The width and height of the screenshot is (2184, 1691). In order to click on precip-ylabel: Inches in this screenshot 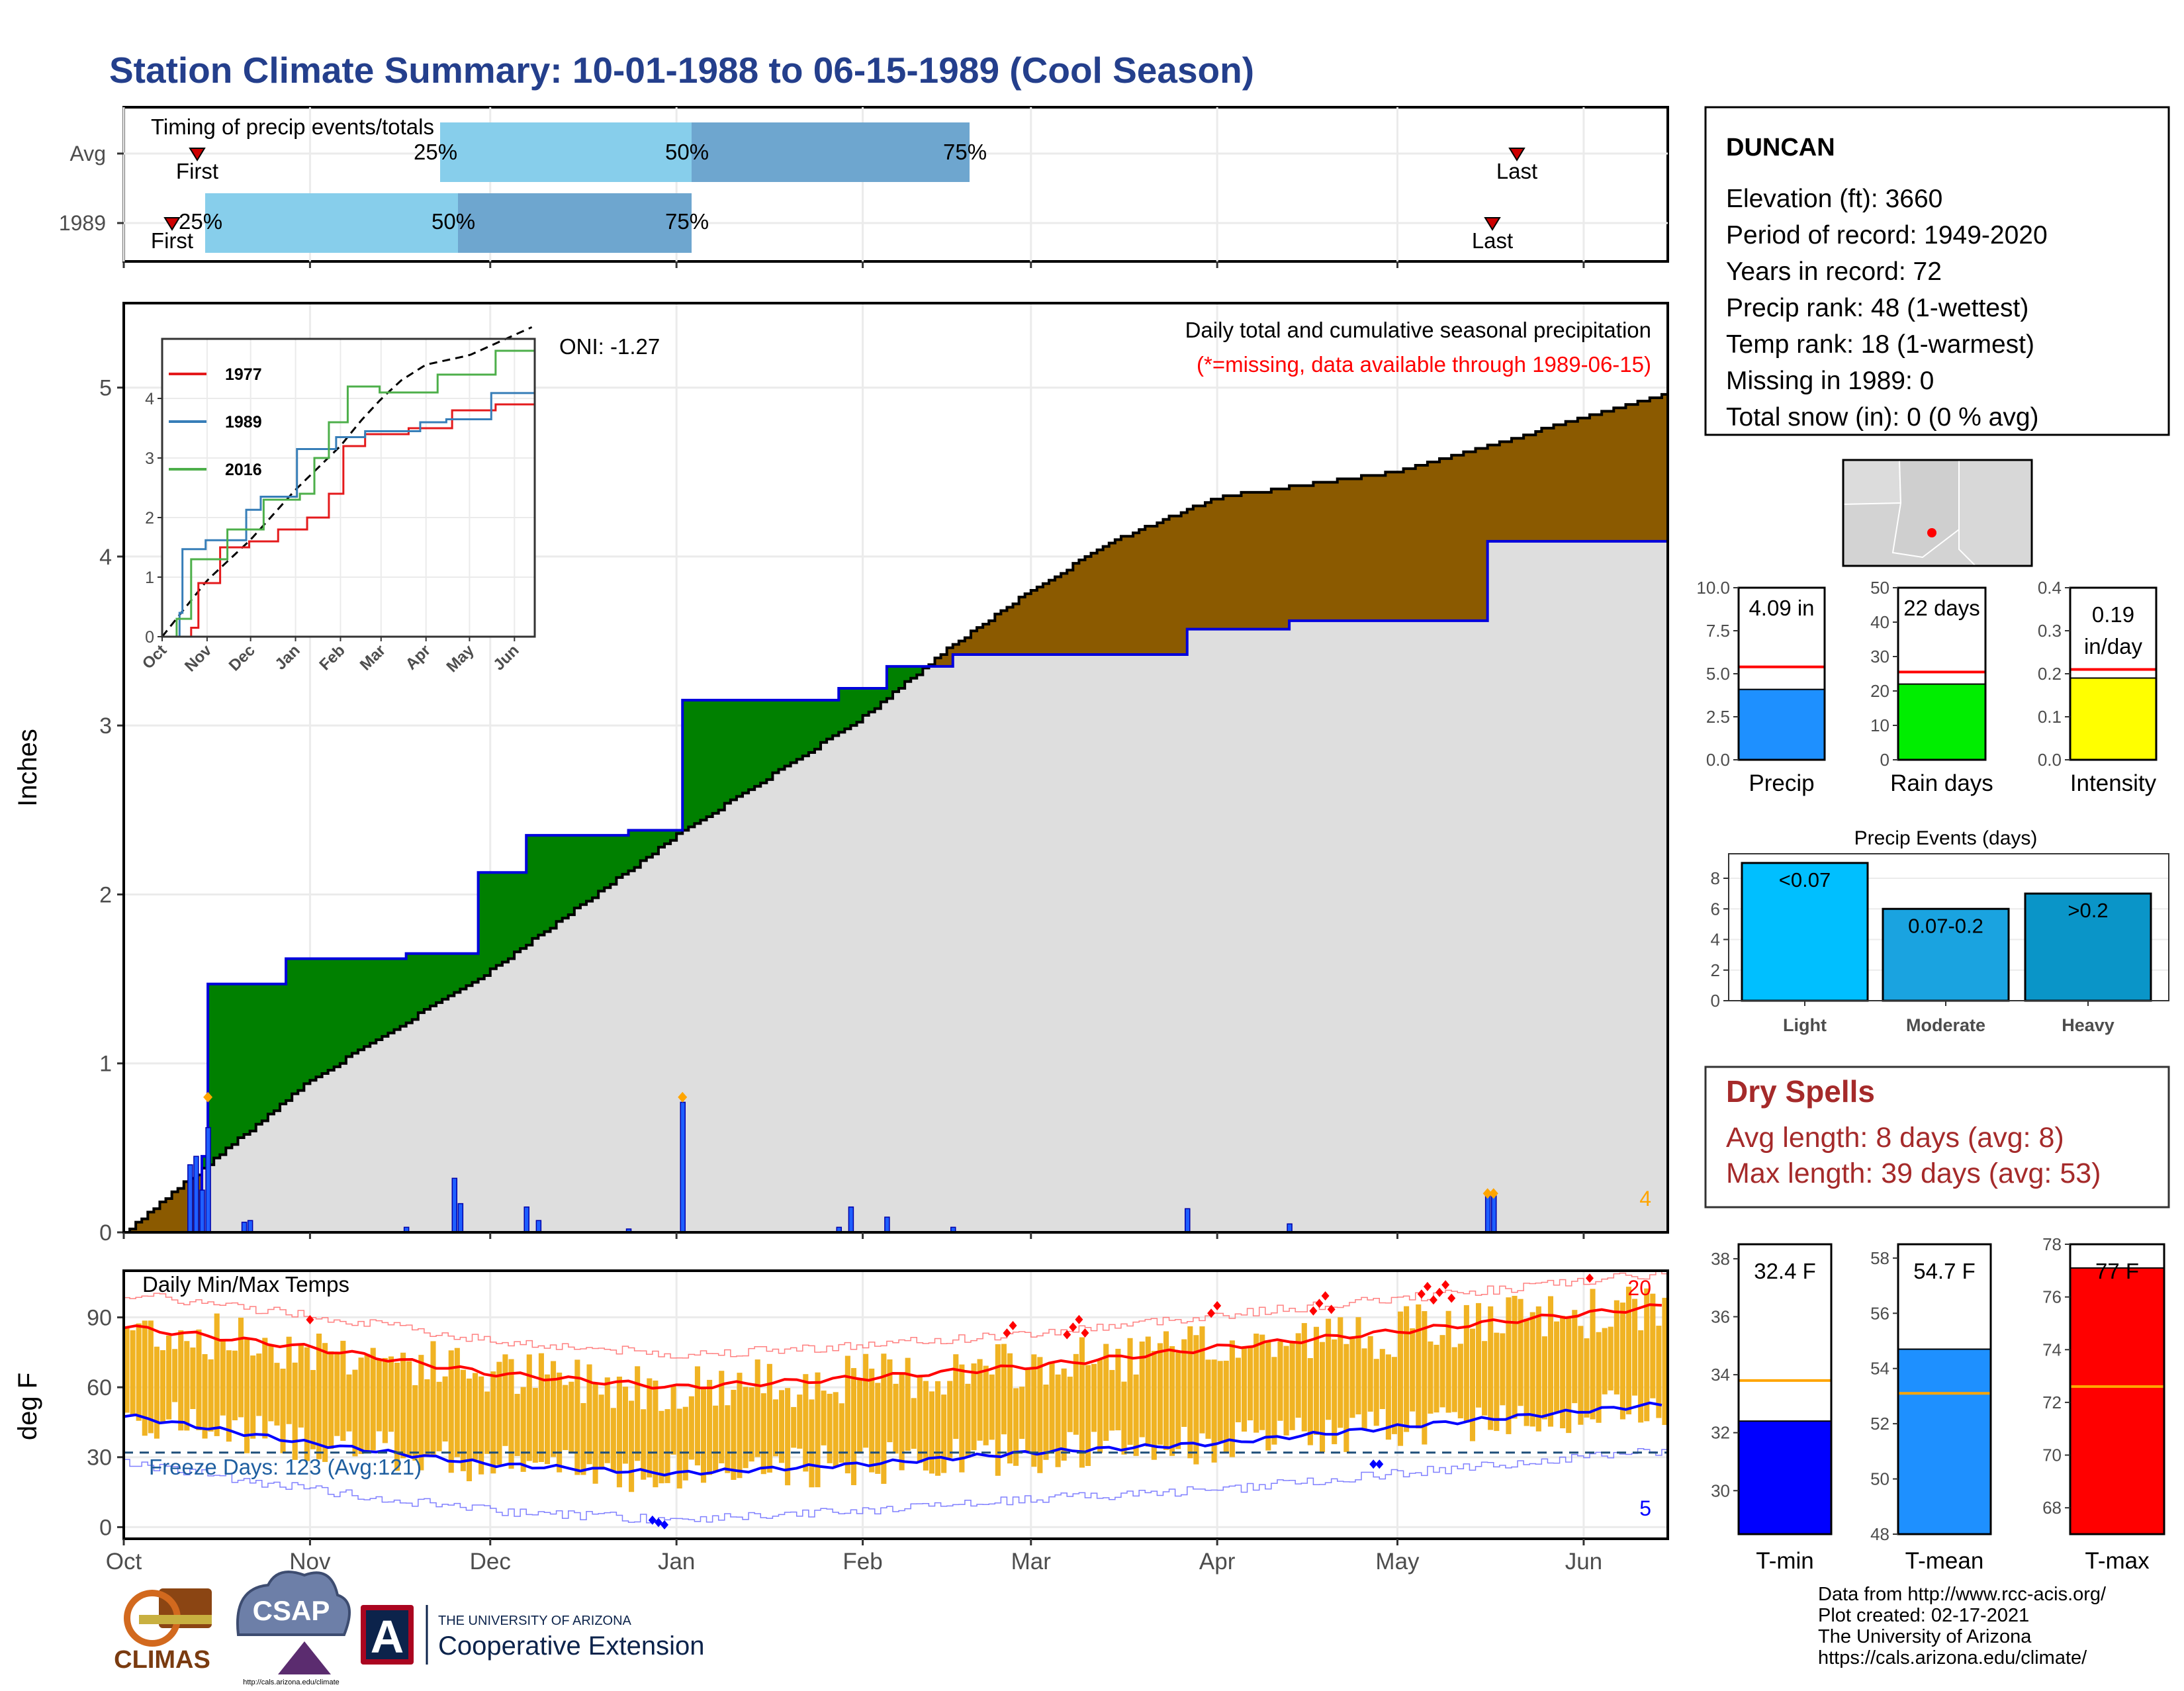, I will do `click(28, 768)`.